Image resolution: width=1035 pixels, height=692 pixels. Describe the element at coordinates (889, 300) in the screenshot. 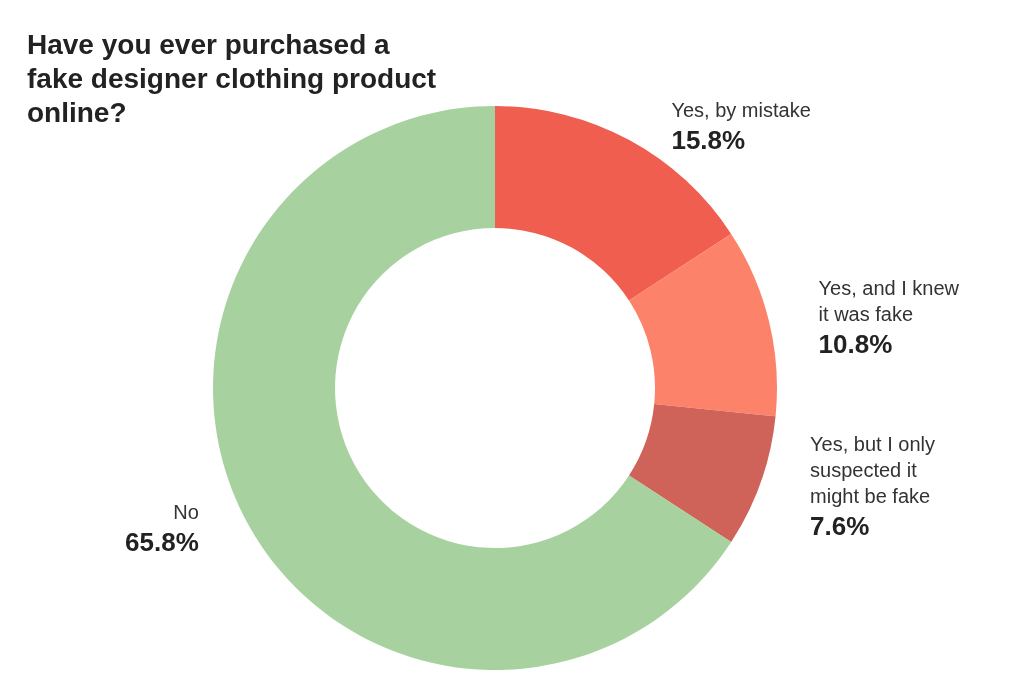

I see `slice-label: Yes, and I knew it was fake` at that location.